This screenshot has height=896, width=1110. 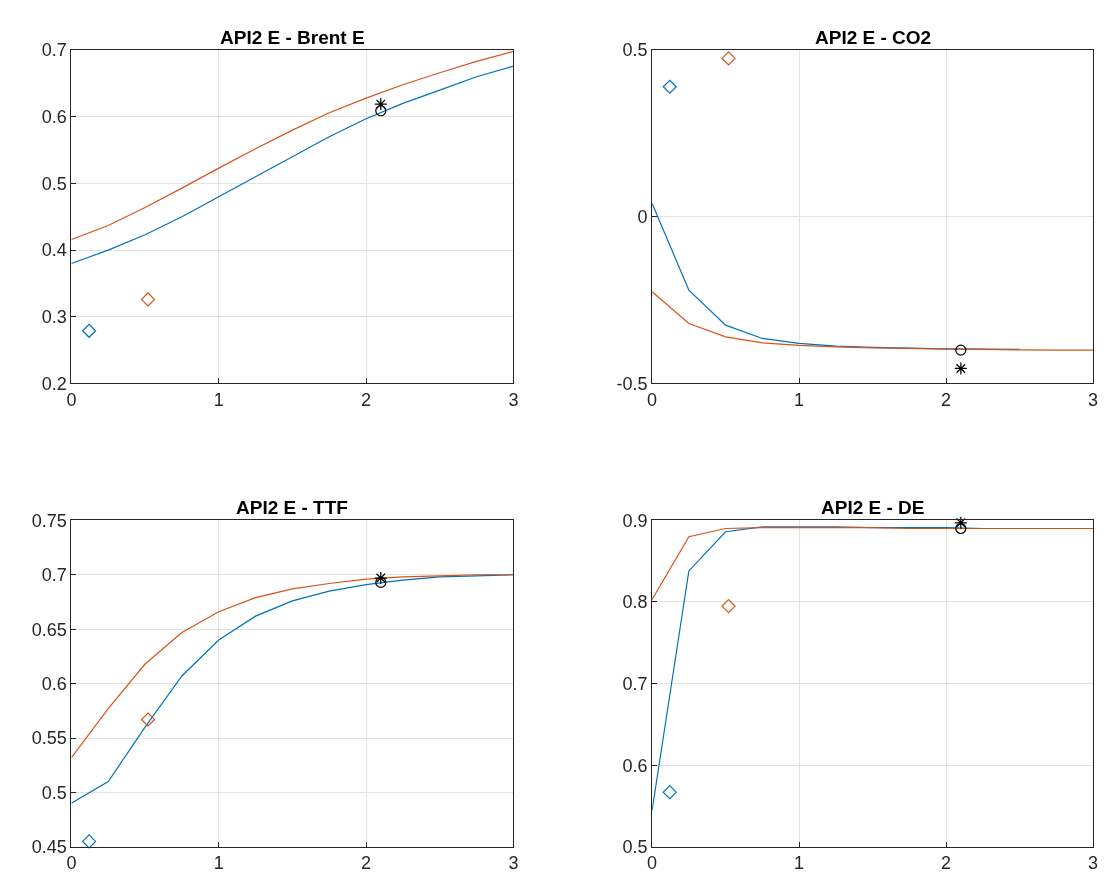 What do you see at coordinates (49, 738) in the screenshot?
I see `y-tick-label: 0.55` at bounding box center [49, 738].